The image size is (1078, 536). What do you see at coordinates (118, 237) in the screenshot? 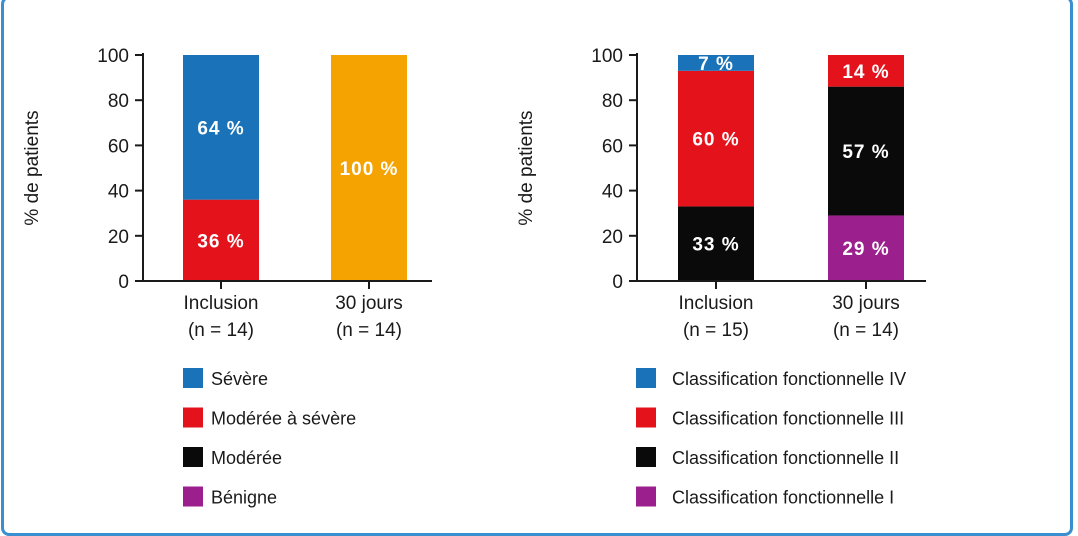
I see `chart1-y-tick-label: 20` at bounding box center [118, 237].